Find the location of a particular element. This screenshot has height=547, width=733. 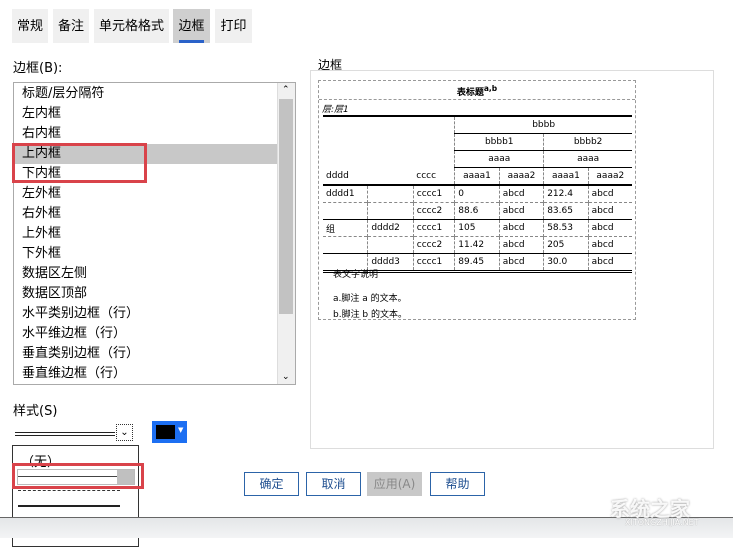

style-dropdown: ⌄ is located at coordinates (73, 433).